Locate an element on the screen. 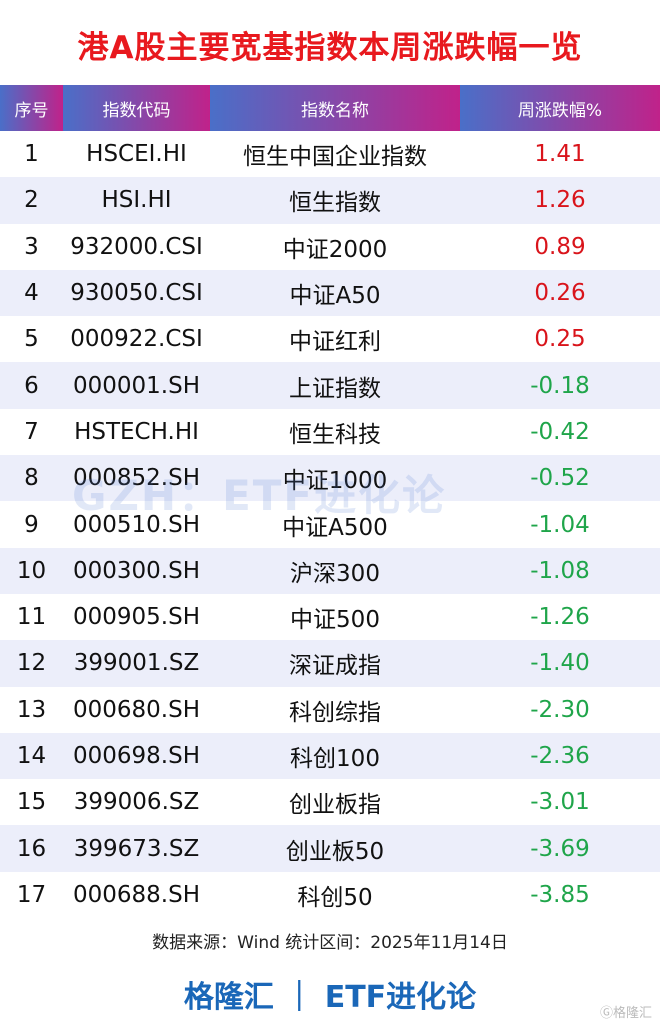  row-seq: 14 is located at coordinates (31, 756).